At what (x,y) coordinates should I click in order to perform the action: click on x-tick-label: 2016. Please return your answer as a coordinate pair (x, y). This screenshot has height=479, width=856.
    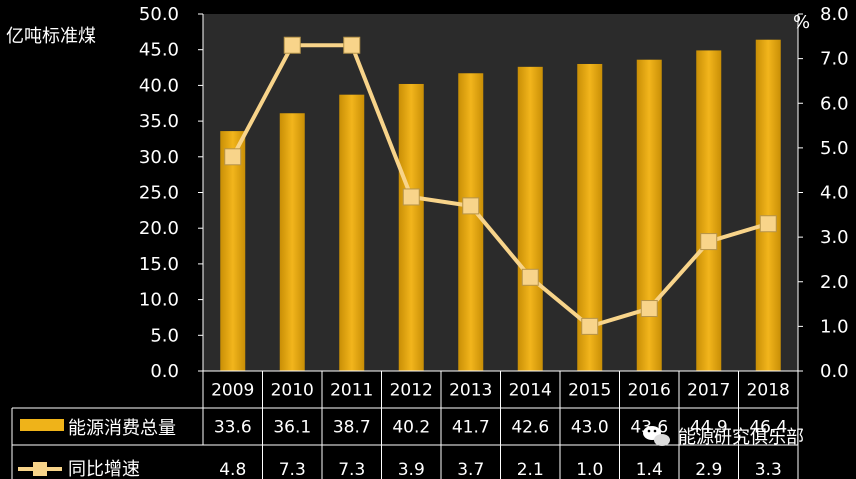
    Looking at the image, I should click on (649, 391).